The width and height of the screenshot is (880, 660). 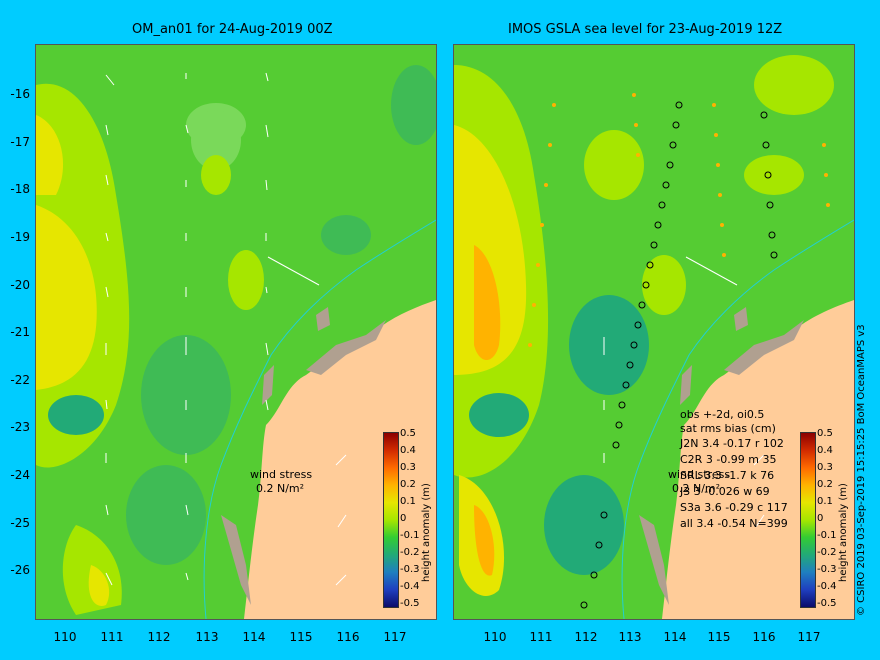 I want to click on left-colorbar, so click(x=391, y=520).